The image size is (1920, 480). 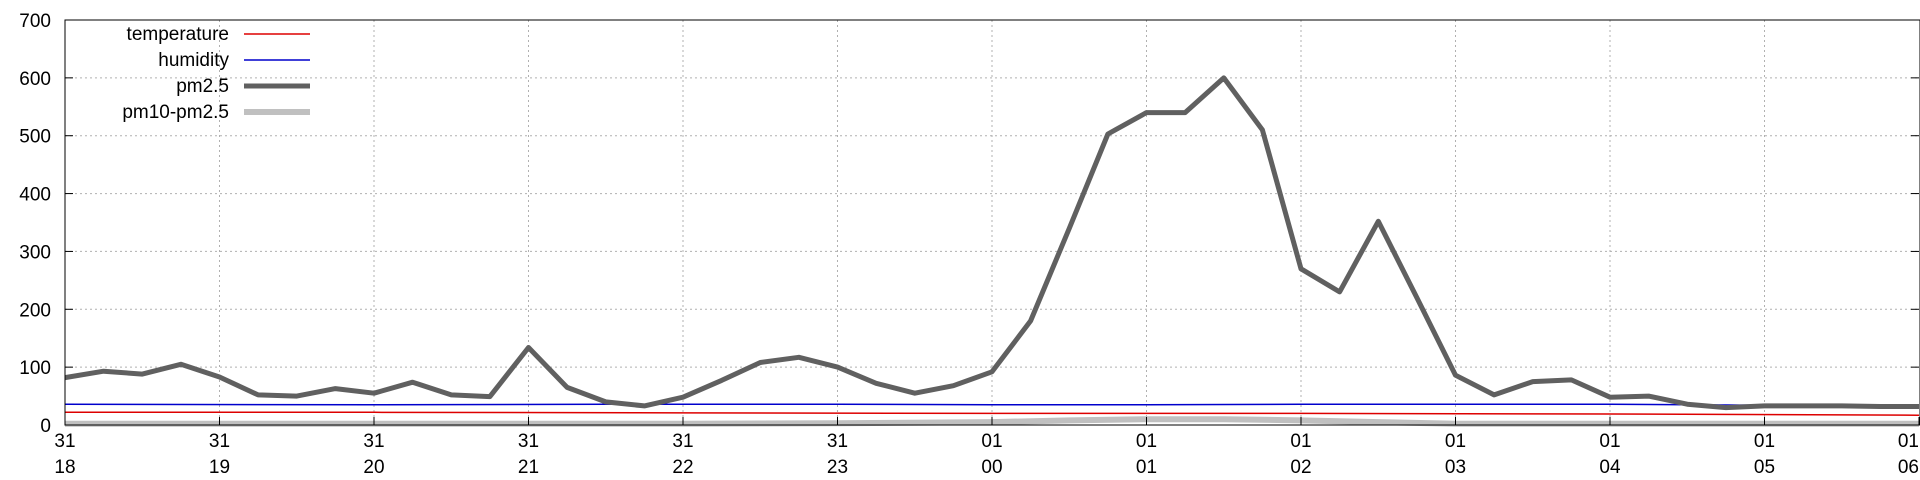 I want to click on y-tick-label: 600, so click(x=35, y=79).